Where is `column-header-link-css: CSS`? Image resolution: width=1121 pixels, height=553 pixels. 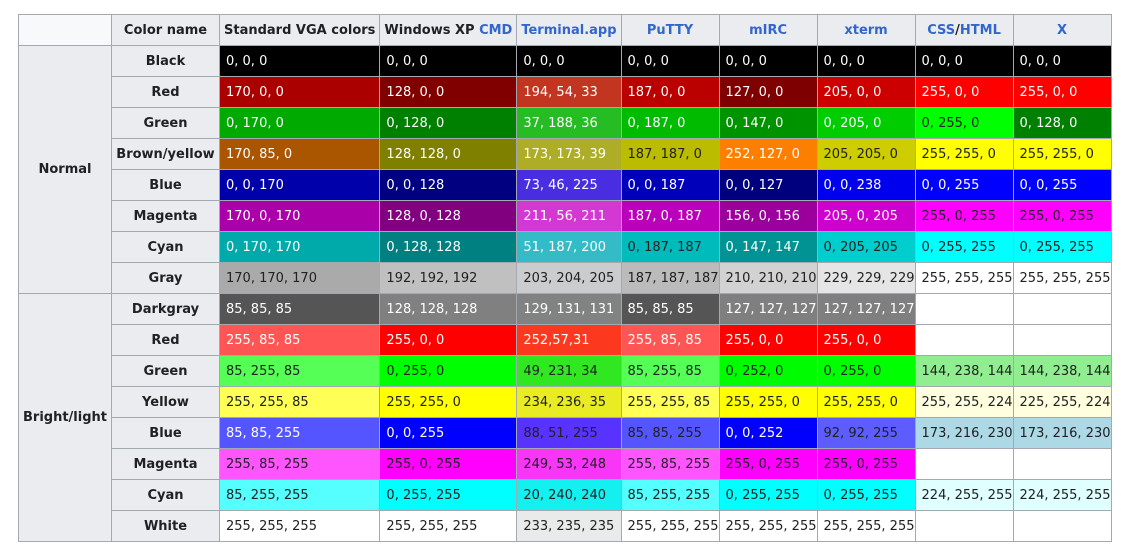 column-header-link-css: CSS is located at coordinates (941, 30).